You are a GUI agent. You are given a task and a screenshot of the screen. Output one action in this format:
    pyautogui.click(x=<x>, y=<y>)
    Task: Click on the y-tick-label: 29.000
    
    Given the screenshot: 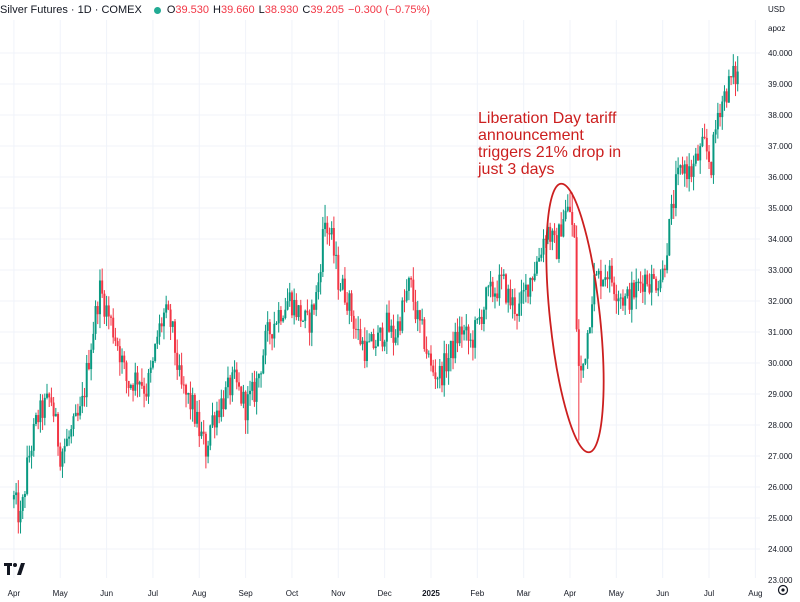 What is the action you would take?
    pyautogui.click(x=780, y=394)
    